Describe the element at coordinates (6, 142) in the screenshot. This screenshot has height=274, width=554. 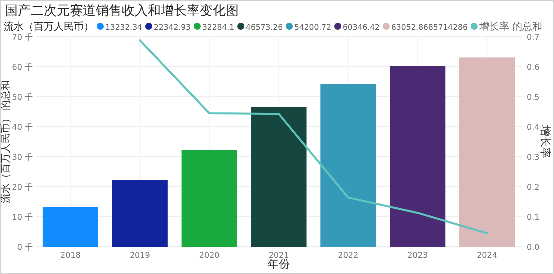
I see `y-axis-title: 流水（百万人民币） 的总和` at that location.